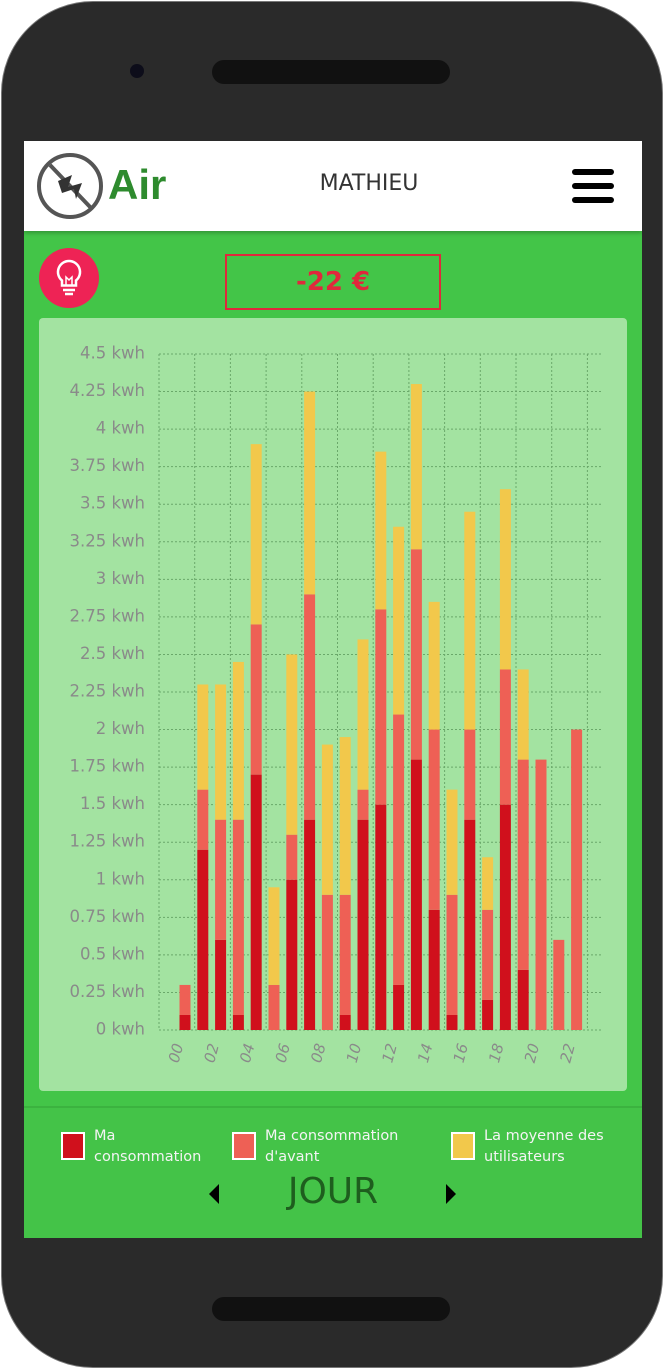 This screenshot has width=666, height=1371. Describe the element at coordinates (120, 728) in the screenshot. I see `y-tick-label: 2 kwh` at that location.